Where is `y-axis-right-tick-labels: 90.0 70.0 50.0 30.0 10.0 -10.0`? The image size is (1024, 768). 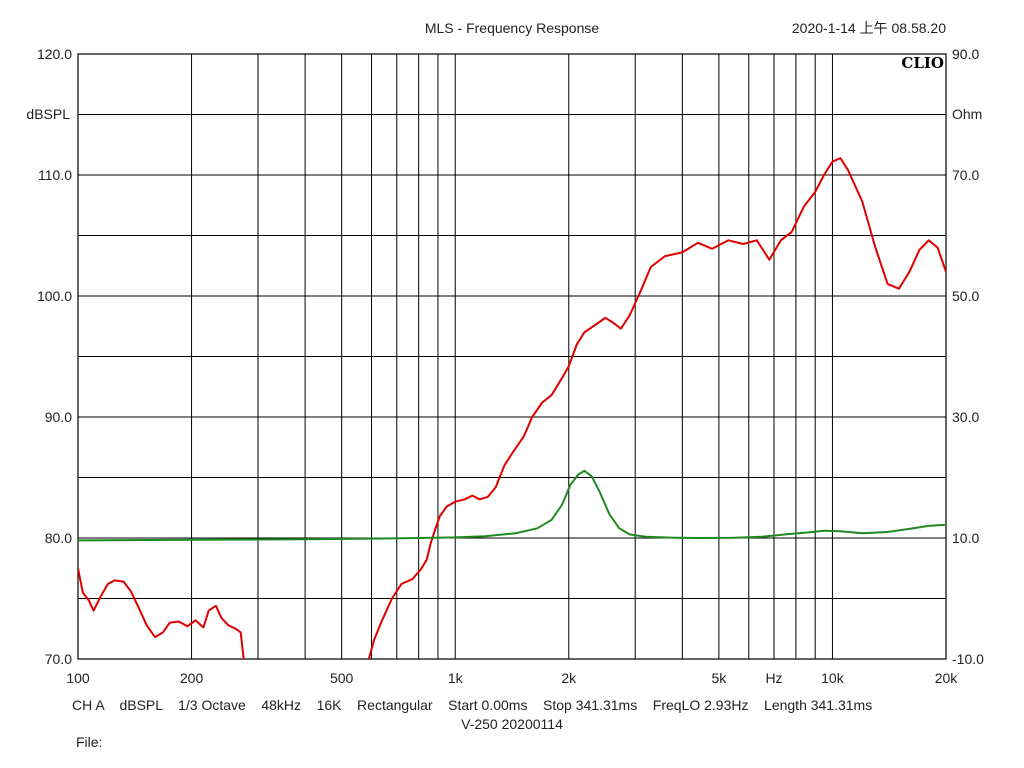
y-axis-right-tick-labels: 90.0 70.0 50.0 30.0 10.0 -10.0 is located at coordinates (968, 356).